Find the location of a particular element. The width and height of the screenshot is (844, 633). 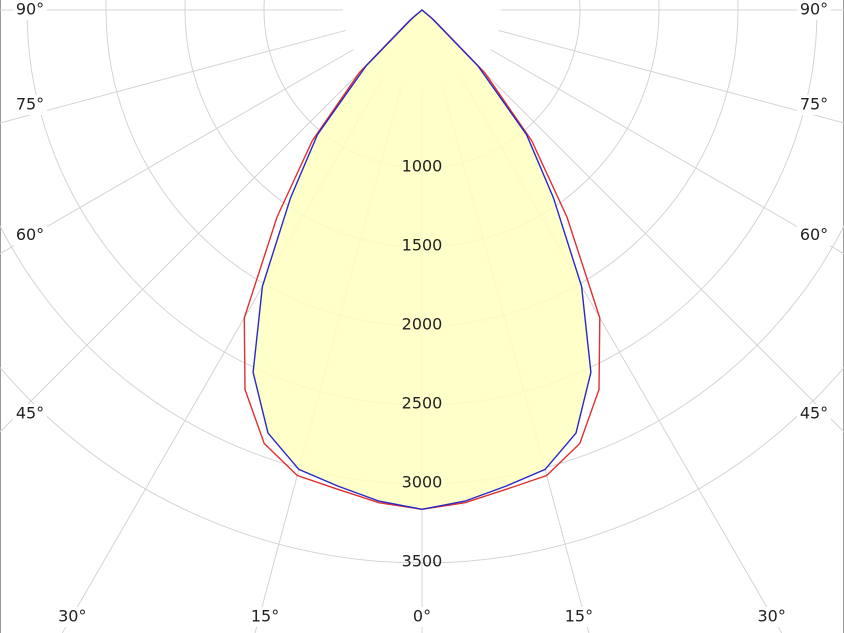

r-tick-label: 3500 is located at coordinates (422, 561).